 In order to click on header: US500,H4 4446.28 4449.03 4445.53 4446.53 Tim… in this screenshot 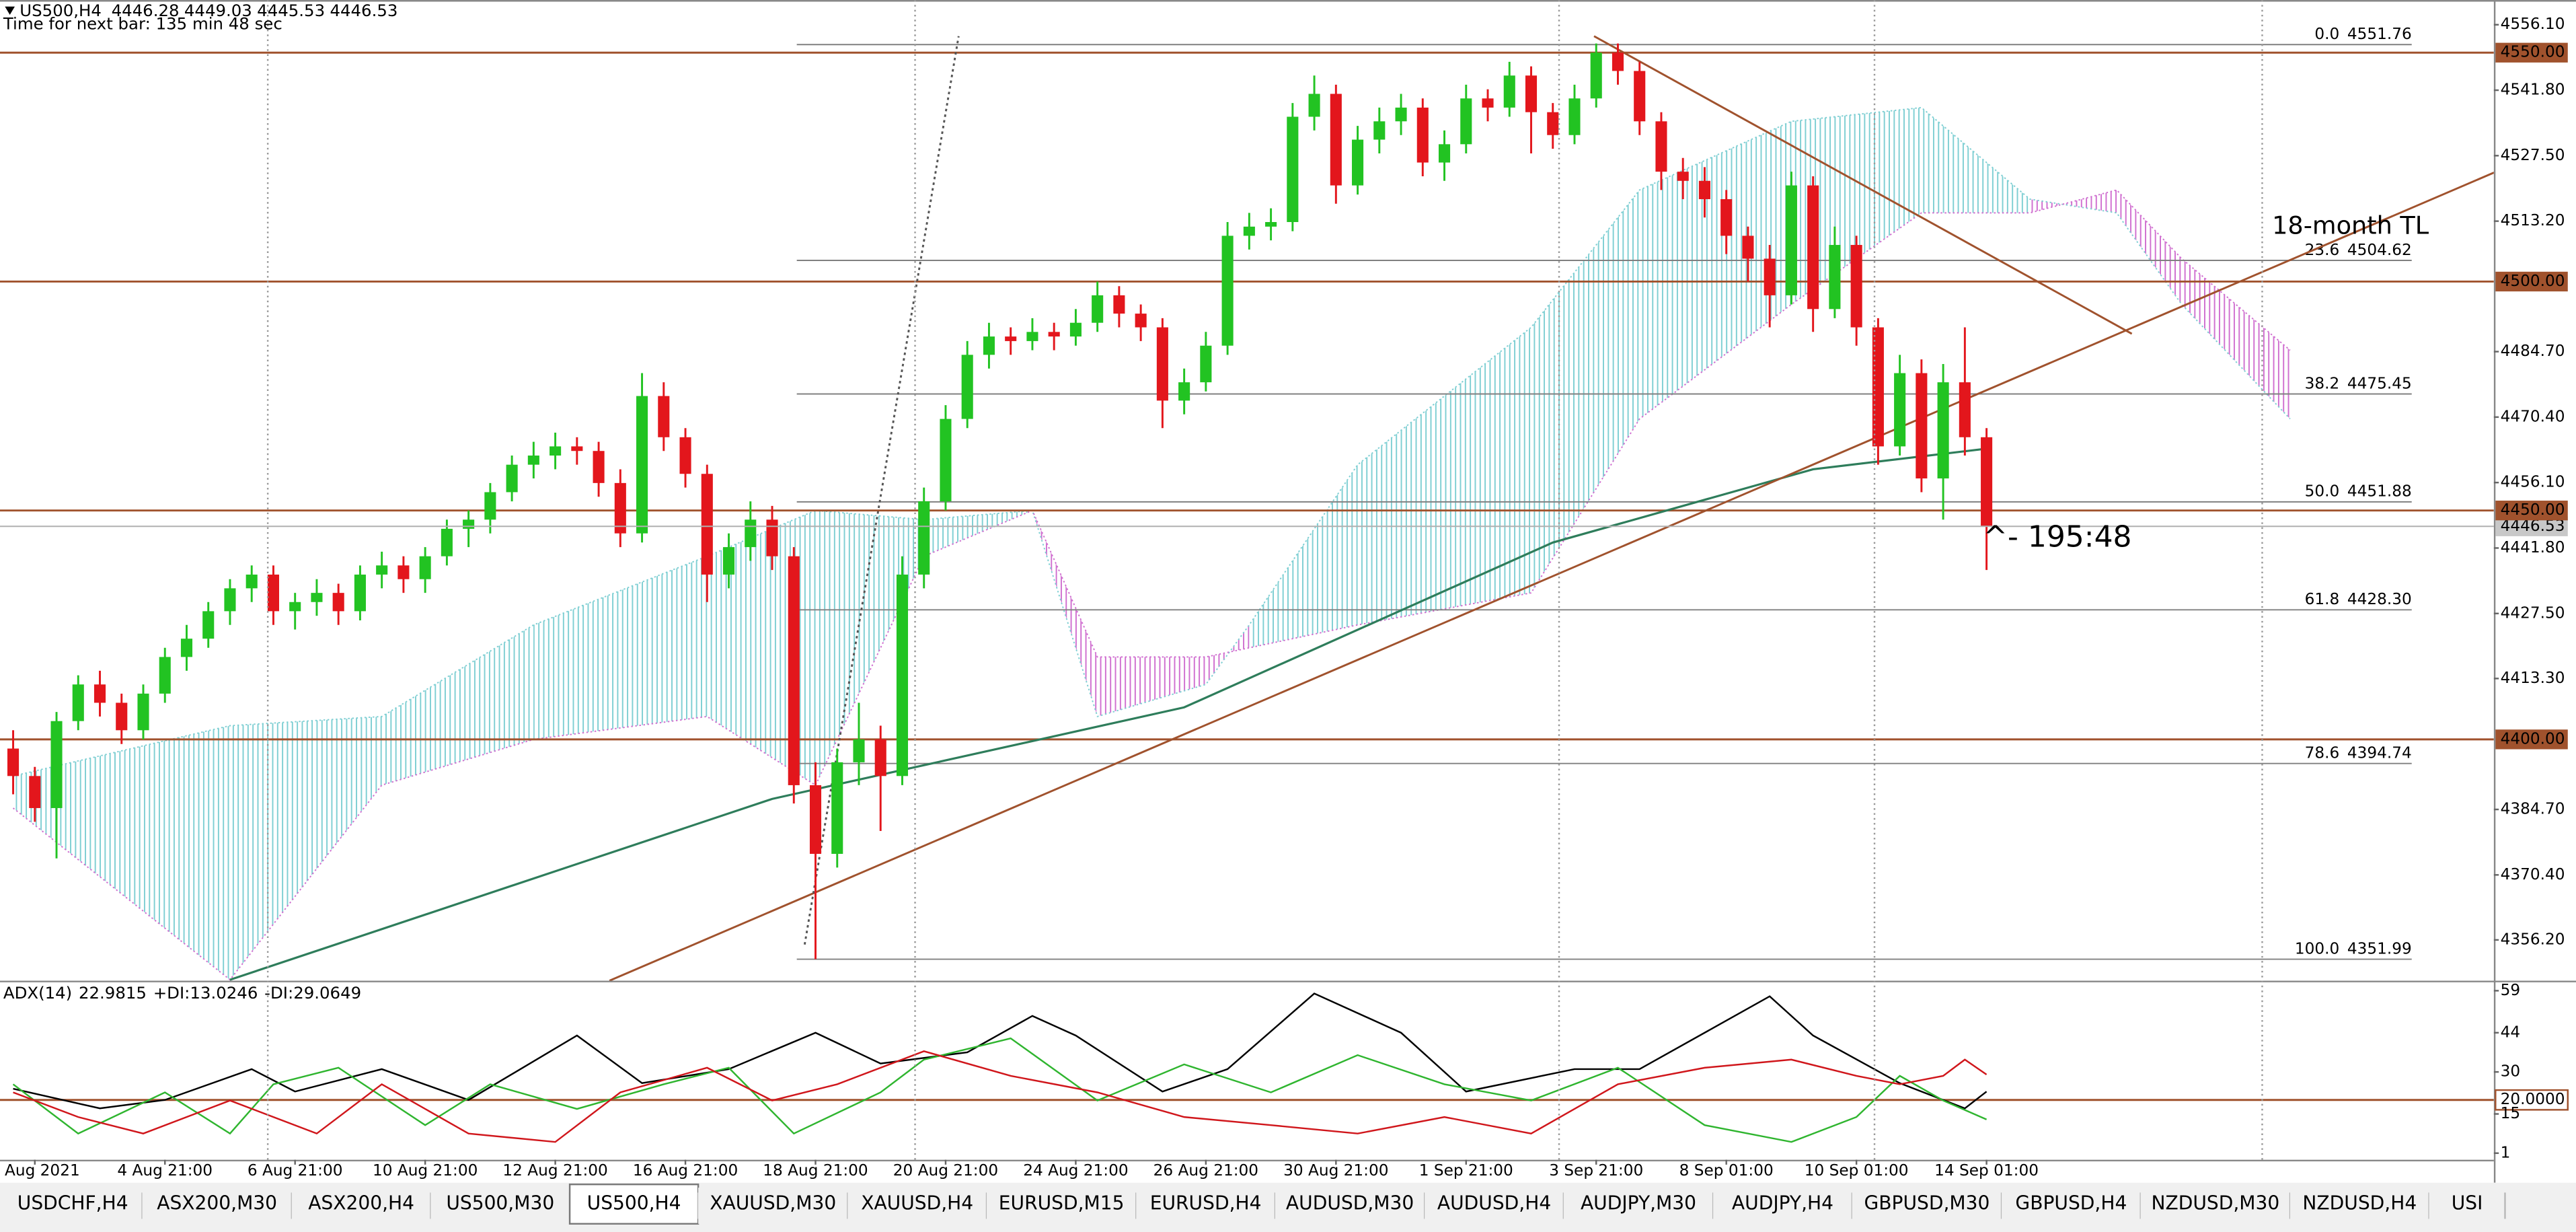, I will do `click(200, 17)`.